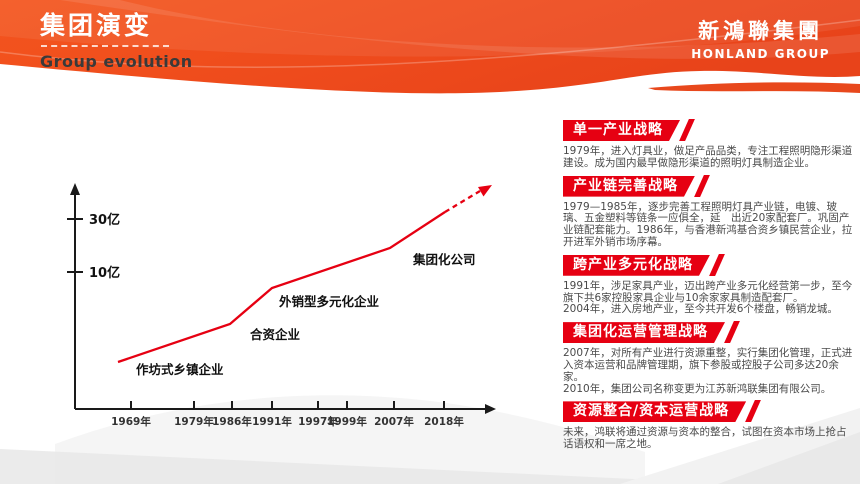  I want to click on strategy-banner-title: 资源整合/资本运营战略, so click(654, 411).